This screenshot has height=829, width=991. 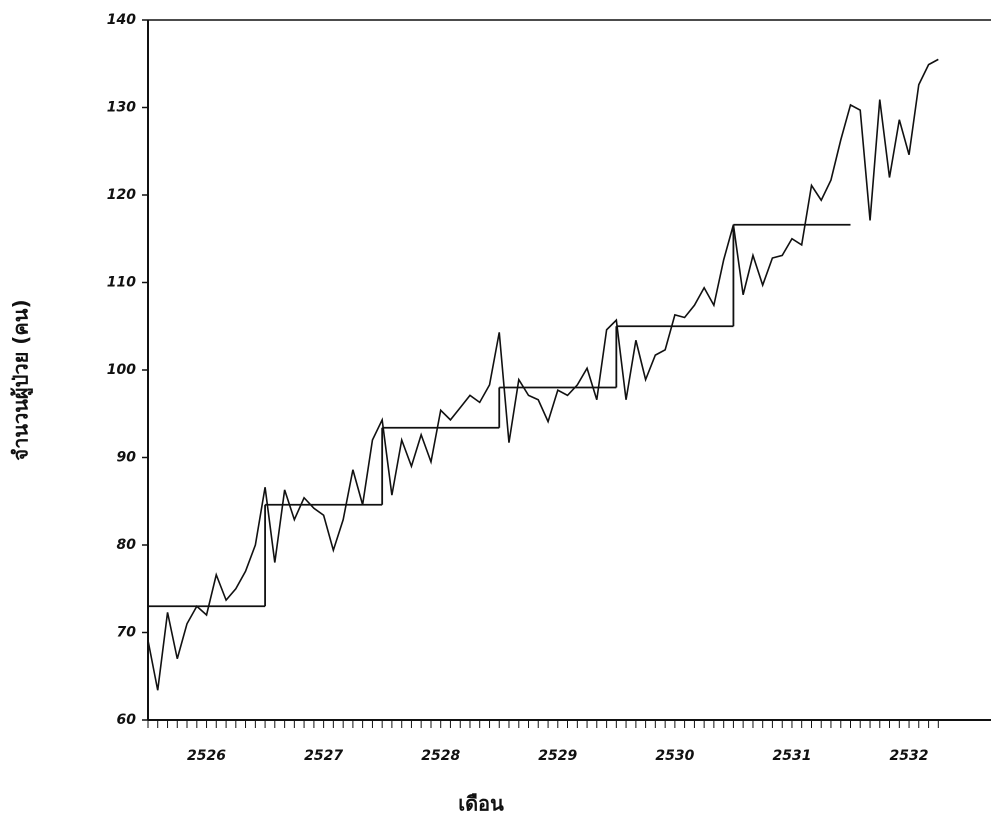 I want to click on y-axis-title: จำนวนผู้ป่วย (คน), so click(x=22, y=379).